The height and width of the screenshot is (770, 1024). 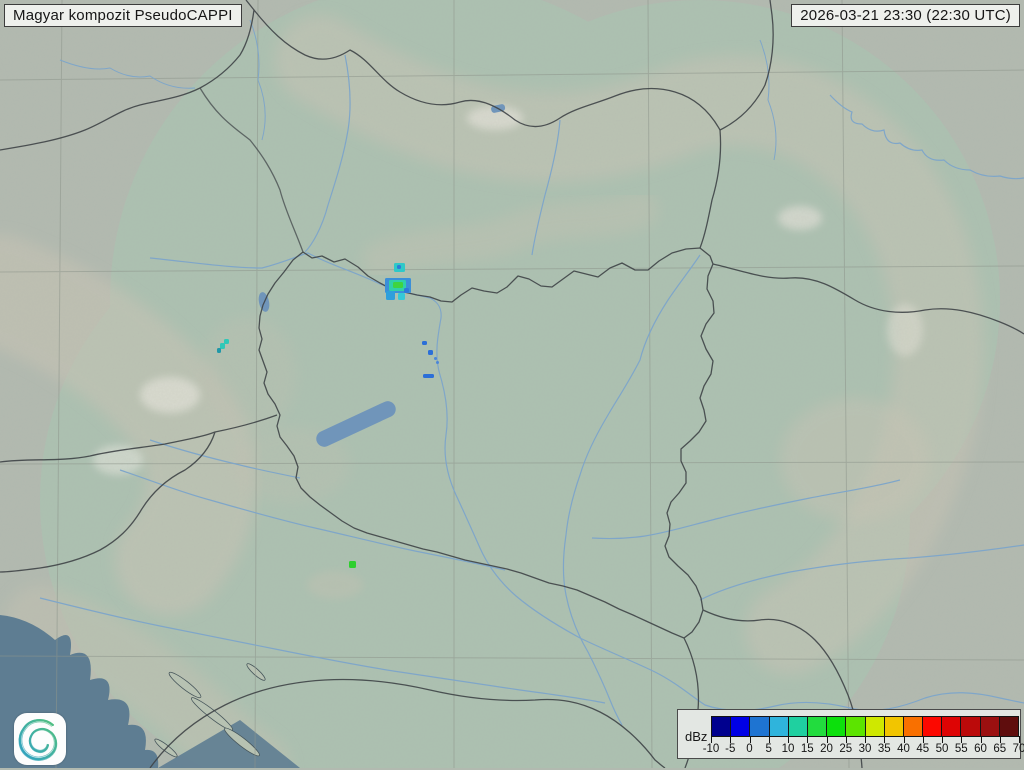 I want to click on legend-unit-label: dBz, so click(x=696, y=736).